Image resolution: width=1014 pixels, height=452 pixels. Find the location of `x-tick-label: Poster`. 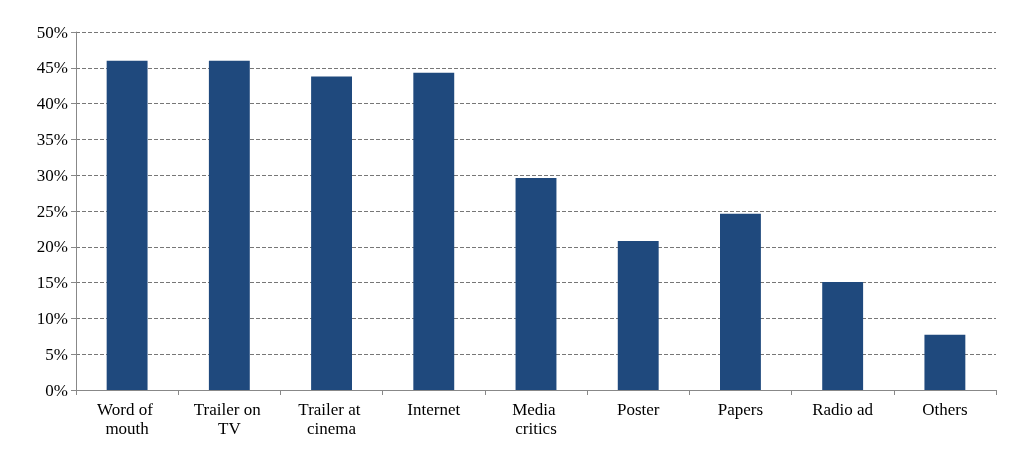

x-tick-label: Poster is located at coordinates (638, 409).